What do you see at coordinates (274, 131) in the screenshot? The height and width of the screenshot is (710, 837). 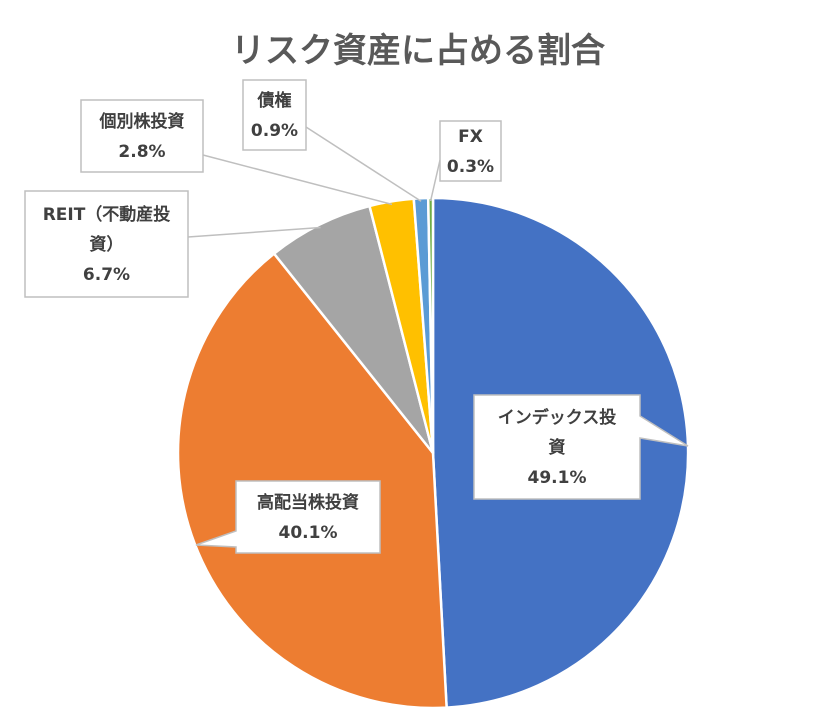 I see `data-label-value: 0.9%` at bounding box center [274, 131].